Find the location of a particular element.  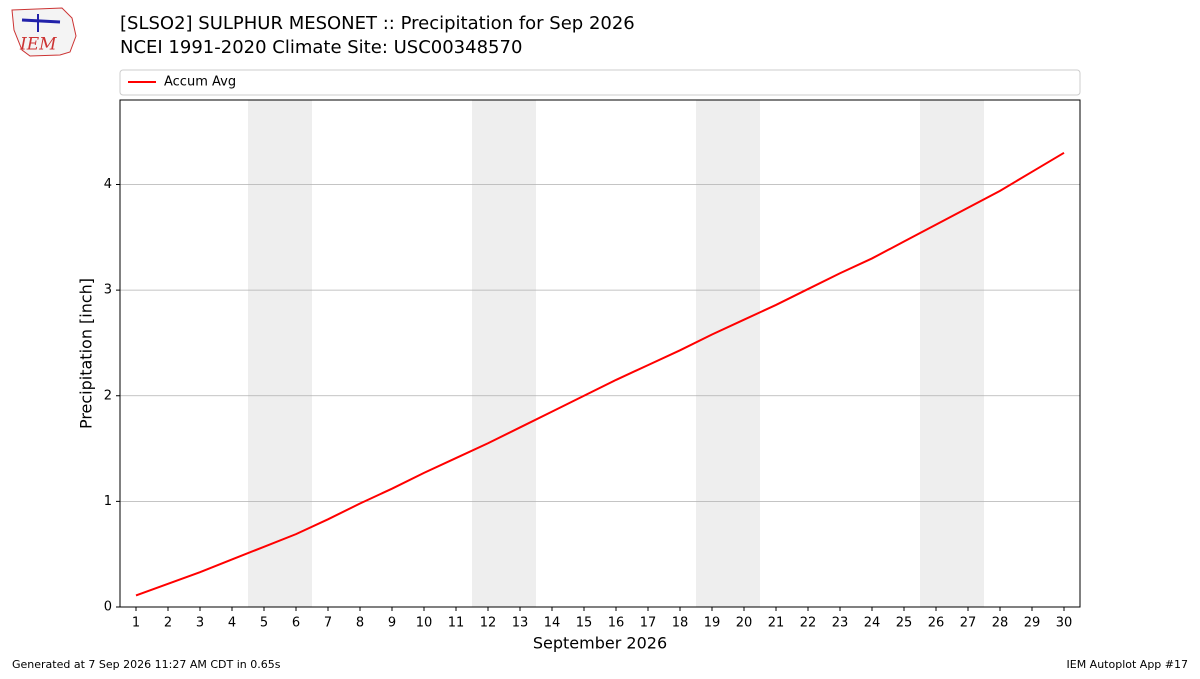

x-tick-label: 22 is located at coordinates (808, 623).